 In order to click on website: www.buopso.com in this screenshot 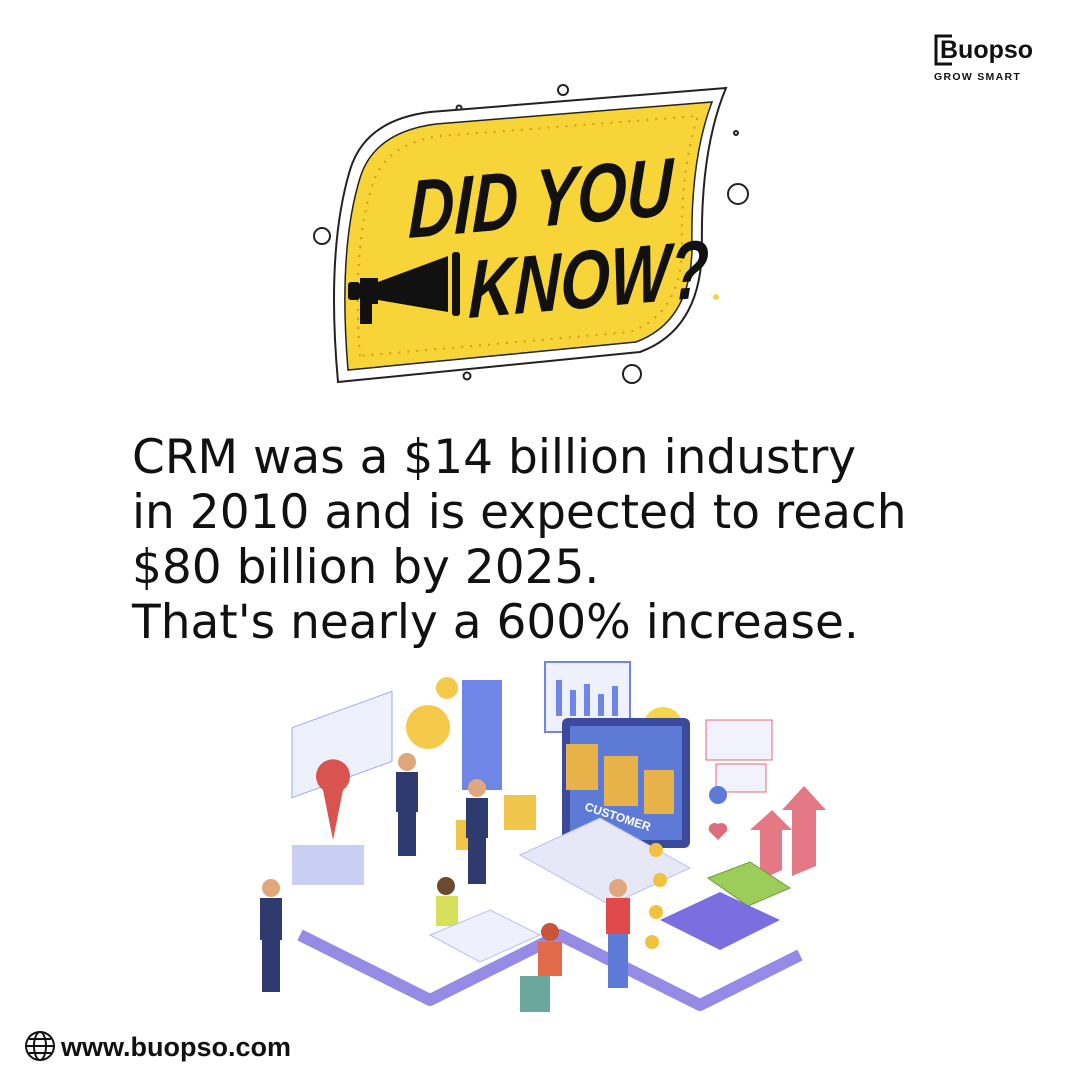, I will do `click(175, 1047)`.